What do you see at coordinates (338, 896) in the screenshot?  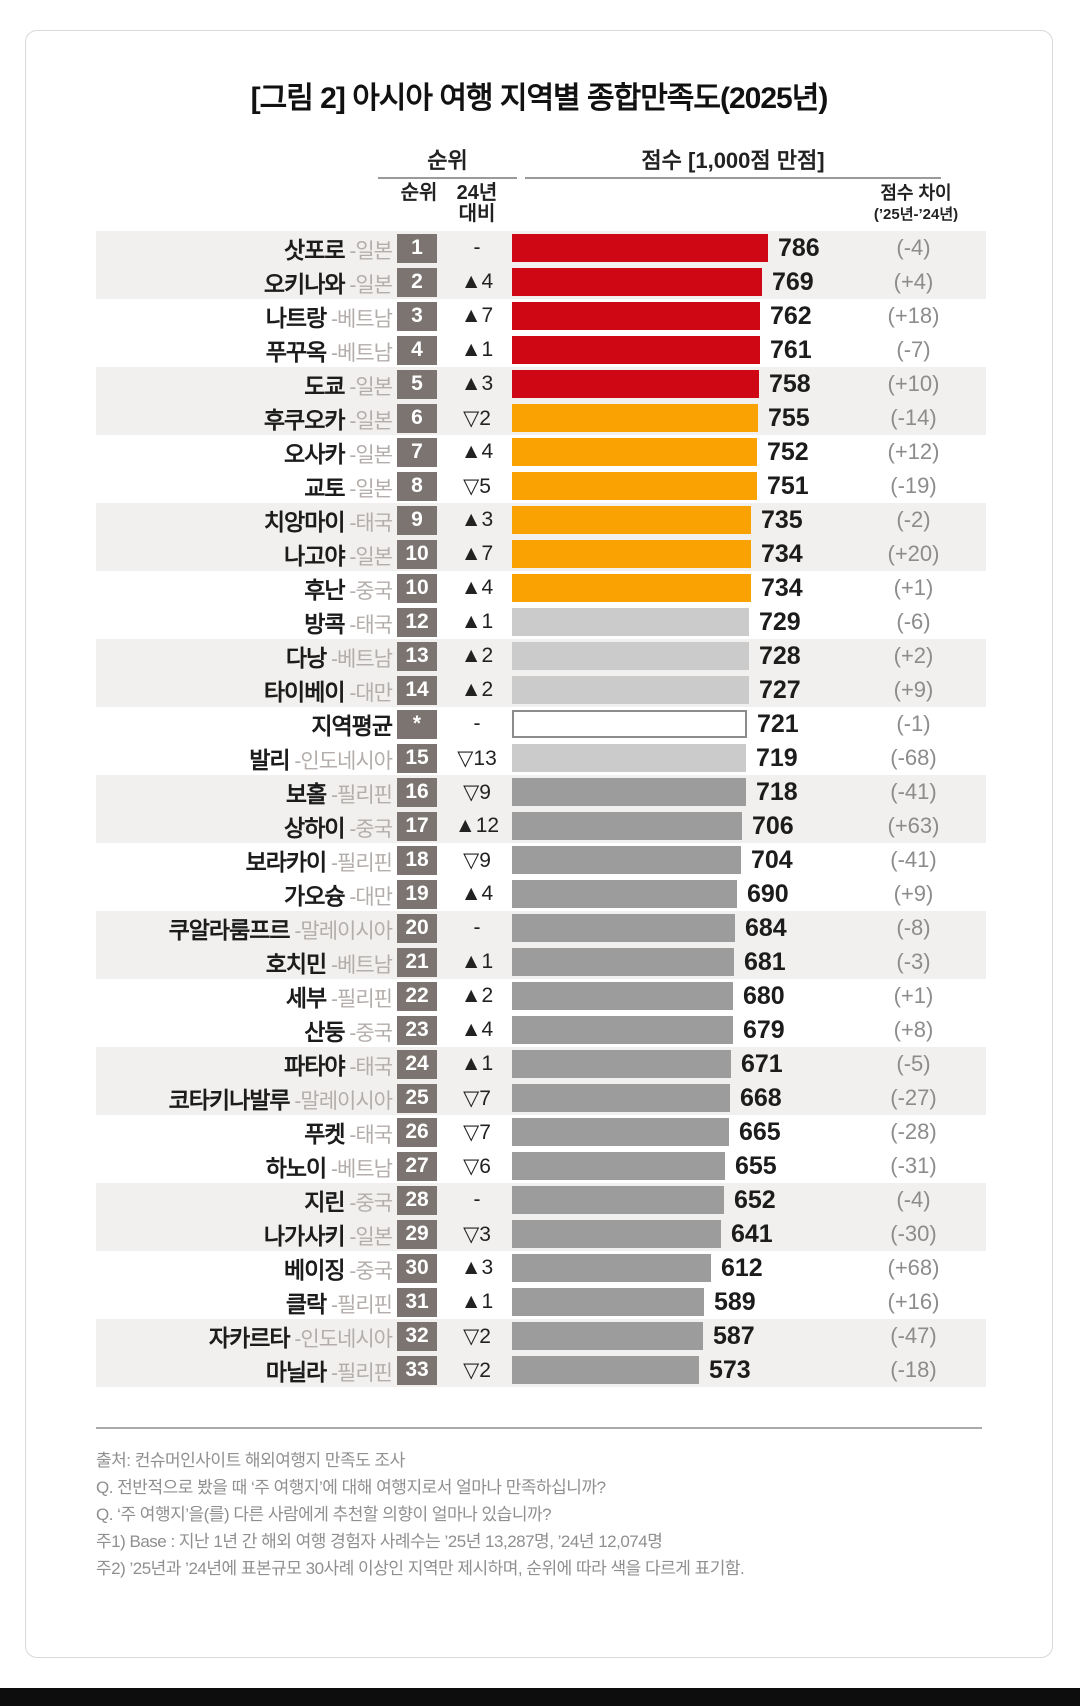 I see `destination-name: 가오슝 -대만` at bounding box center [338, 896].